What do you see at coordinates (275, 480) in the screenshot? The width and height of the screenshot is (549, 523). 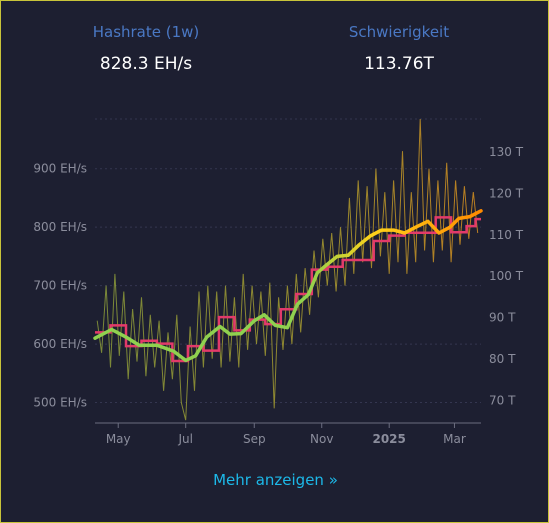 I see `show-more-link: Mehr anzeigen »` at bounding box center [275, 480].